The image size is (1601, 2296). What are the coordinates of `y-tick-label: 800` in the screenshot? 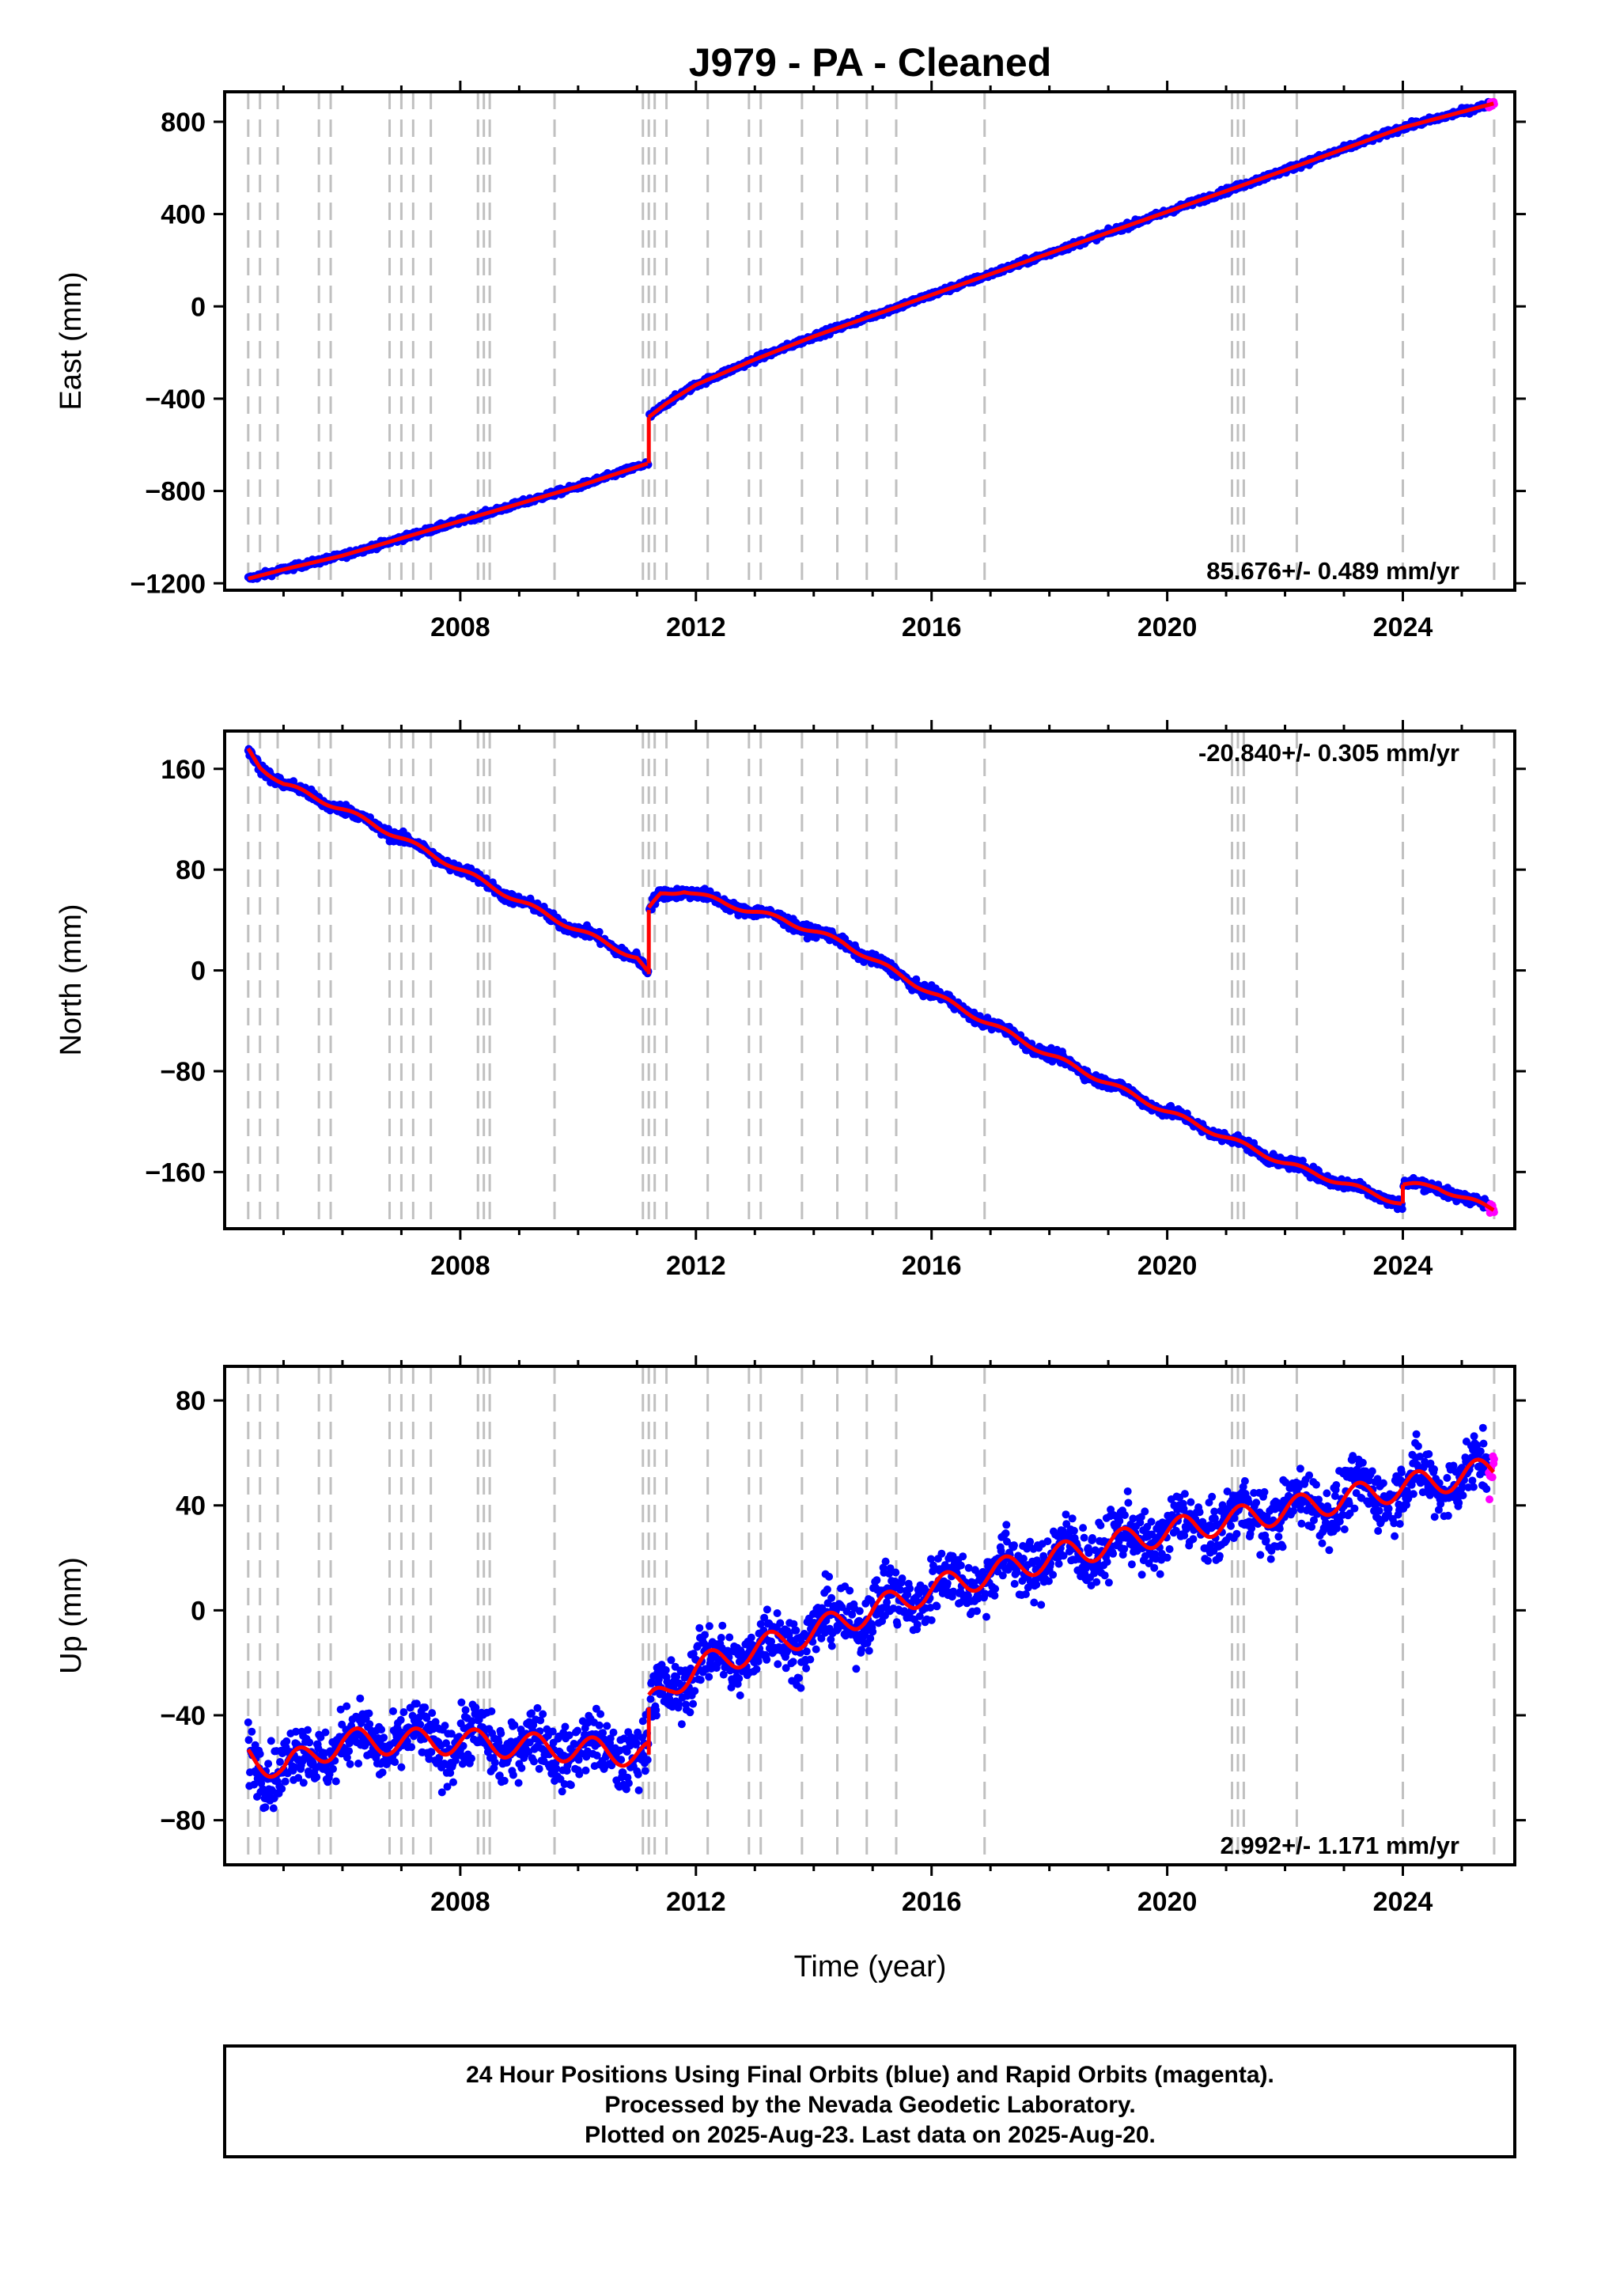 It's located at (183, 123).